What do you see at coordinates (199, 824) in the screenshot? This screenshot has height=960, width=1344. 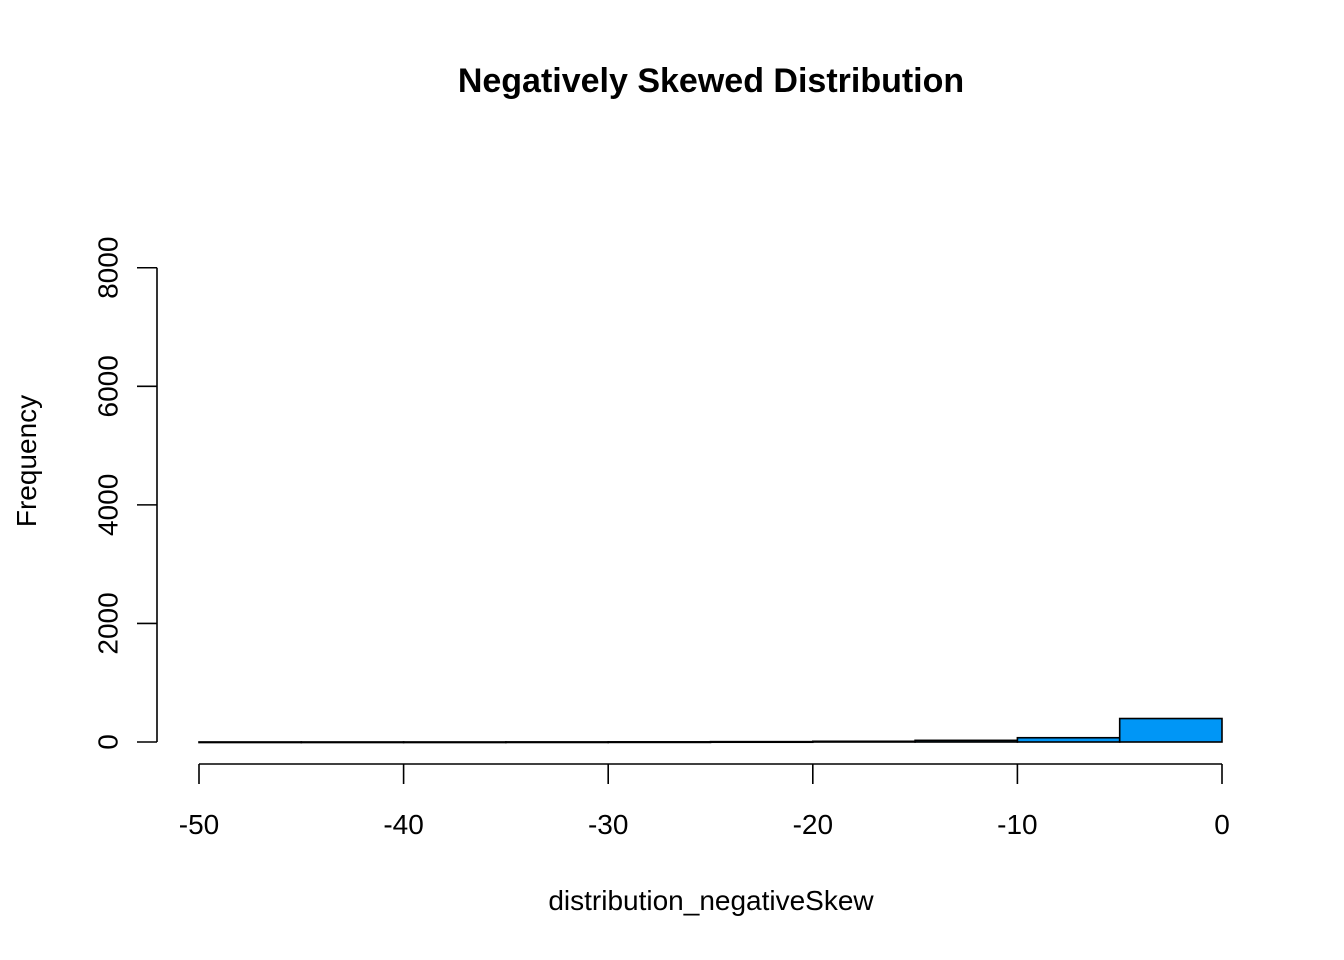 I see `x-tick-label: -50` at bounding box center [199, 824].